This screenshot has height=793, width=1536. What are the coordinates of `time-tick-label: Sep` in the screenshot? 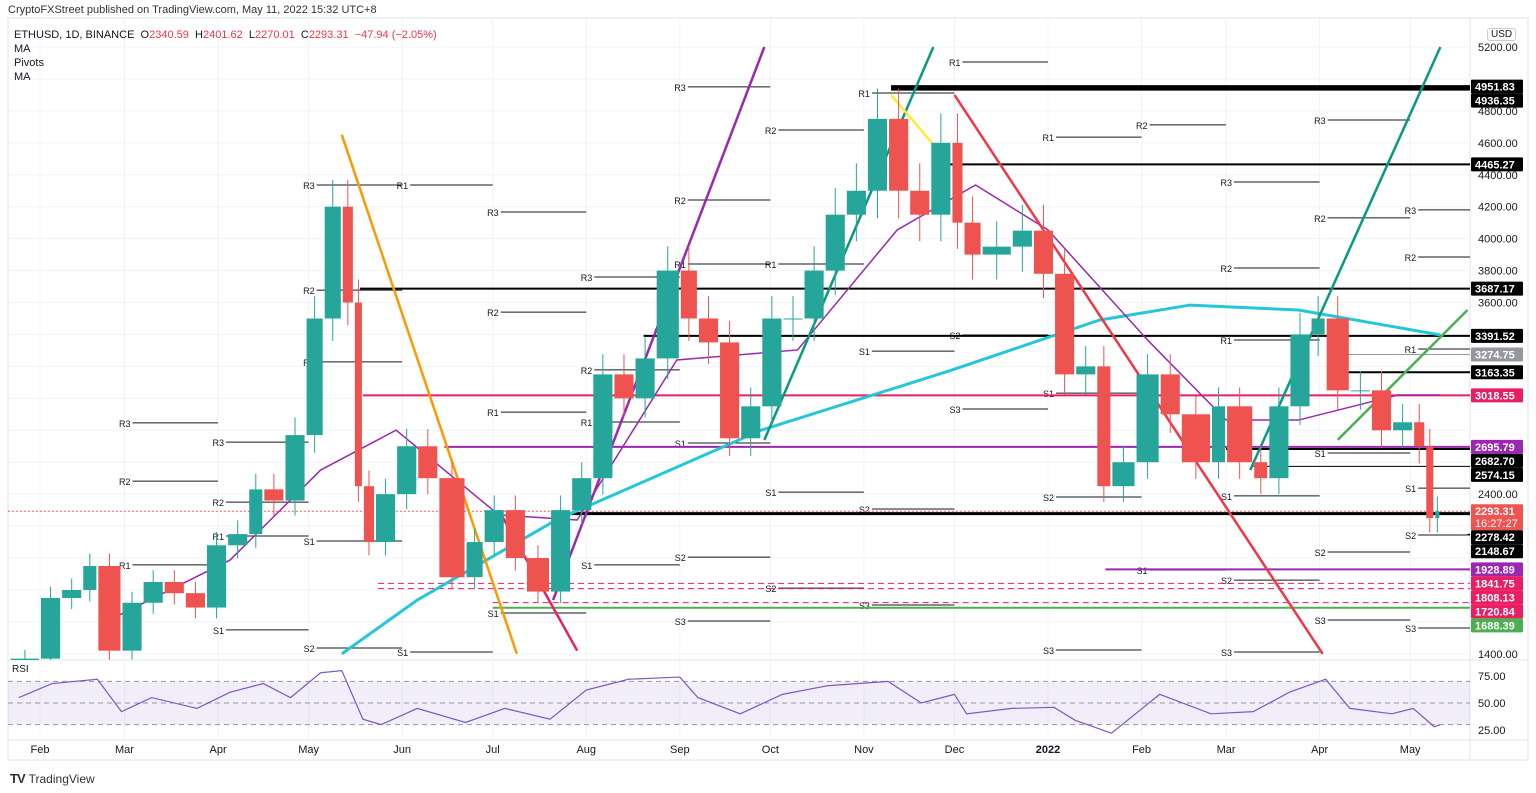 It's located at (680, 750).